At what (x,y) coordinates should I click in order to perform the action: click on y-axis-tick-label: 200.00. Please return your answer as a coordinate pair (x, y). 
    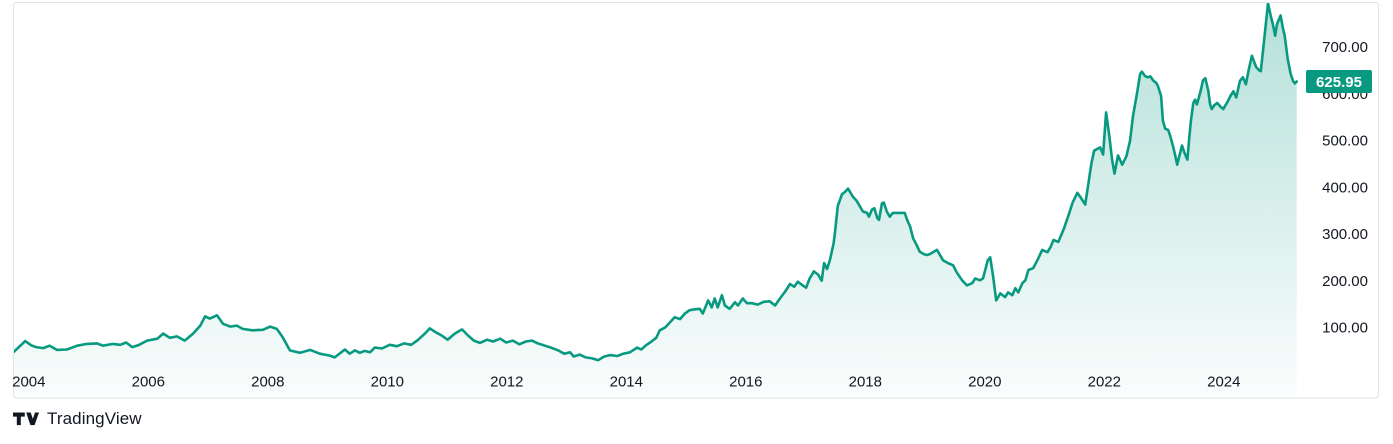
    Looking at the image, I should click on (1345, 281).